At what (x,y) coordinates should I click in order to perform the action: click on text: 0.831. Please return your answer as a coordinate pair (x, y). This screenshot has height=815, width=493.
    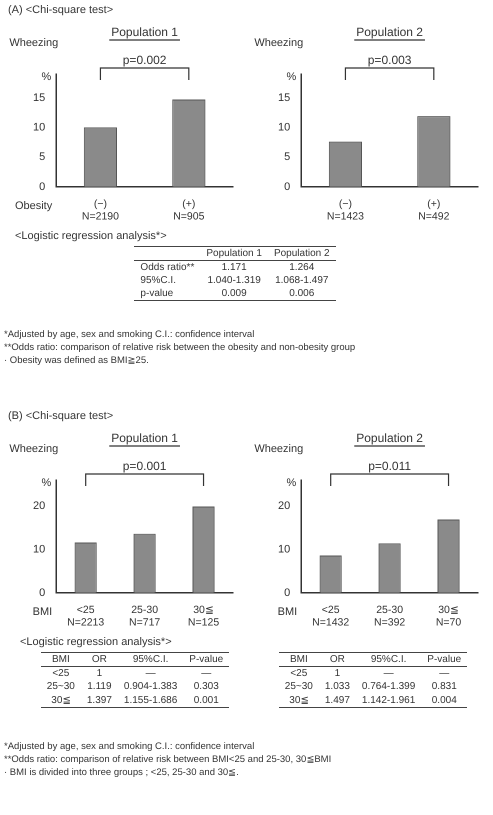
    Looking at the image, I should click on (444, 686).